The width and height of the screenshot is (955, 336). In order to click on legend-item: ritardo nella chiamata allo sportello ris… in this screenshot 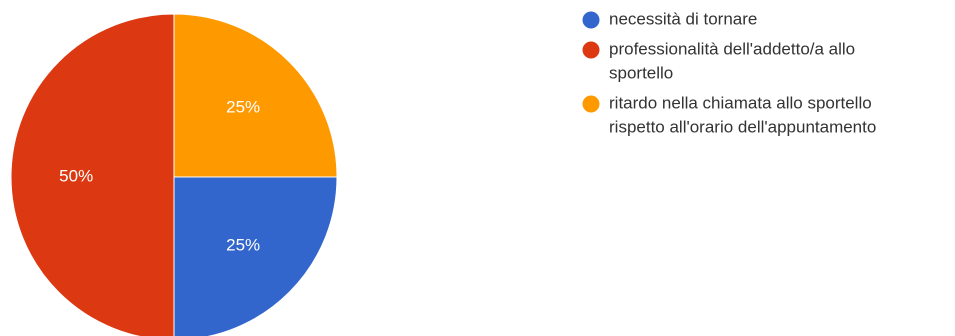, I will do `click(729, 114)`.